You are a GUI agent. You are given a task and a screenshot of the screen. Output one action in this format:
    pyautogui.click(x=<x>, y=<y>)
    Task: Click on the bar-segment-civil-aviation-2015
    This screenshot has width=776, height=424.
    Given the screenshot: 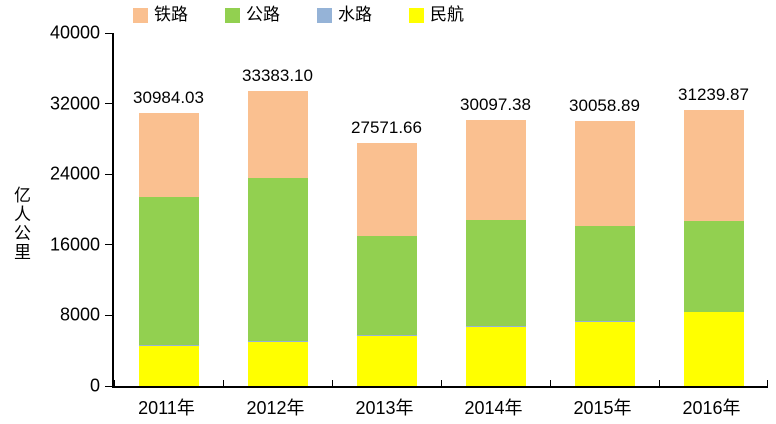 What is the action you would take?
    pyautogui.click(x=604, y=353)
    